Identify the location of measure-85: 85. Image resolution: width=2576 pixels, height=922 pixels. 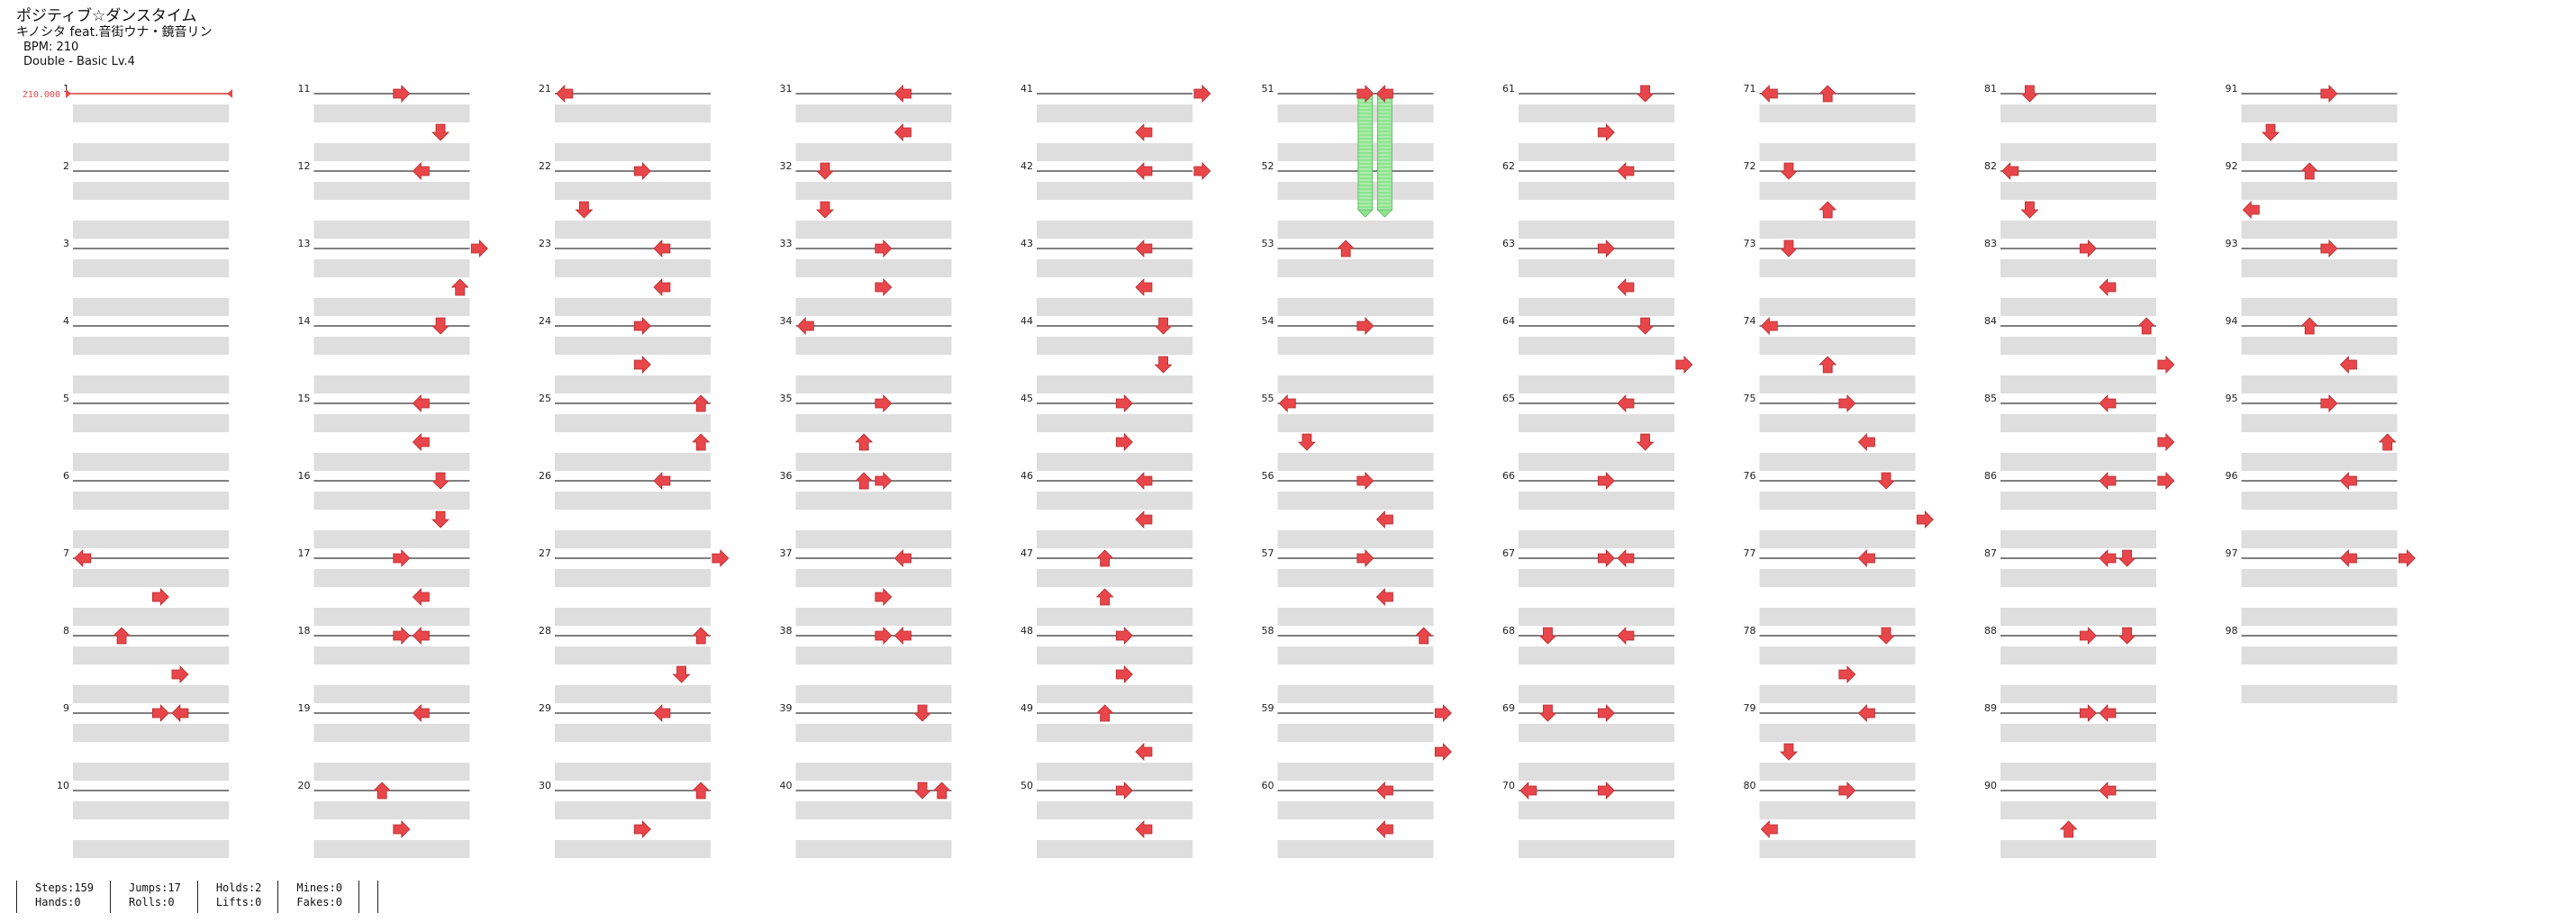
(2070, 432).